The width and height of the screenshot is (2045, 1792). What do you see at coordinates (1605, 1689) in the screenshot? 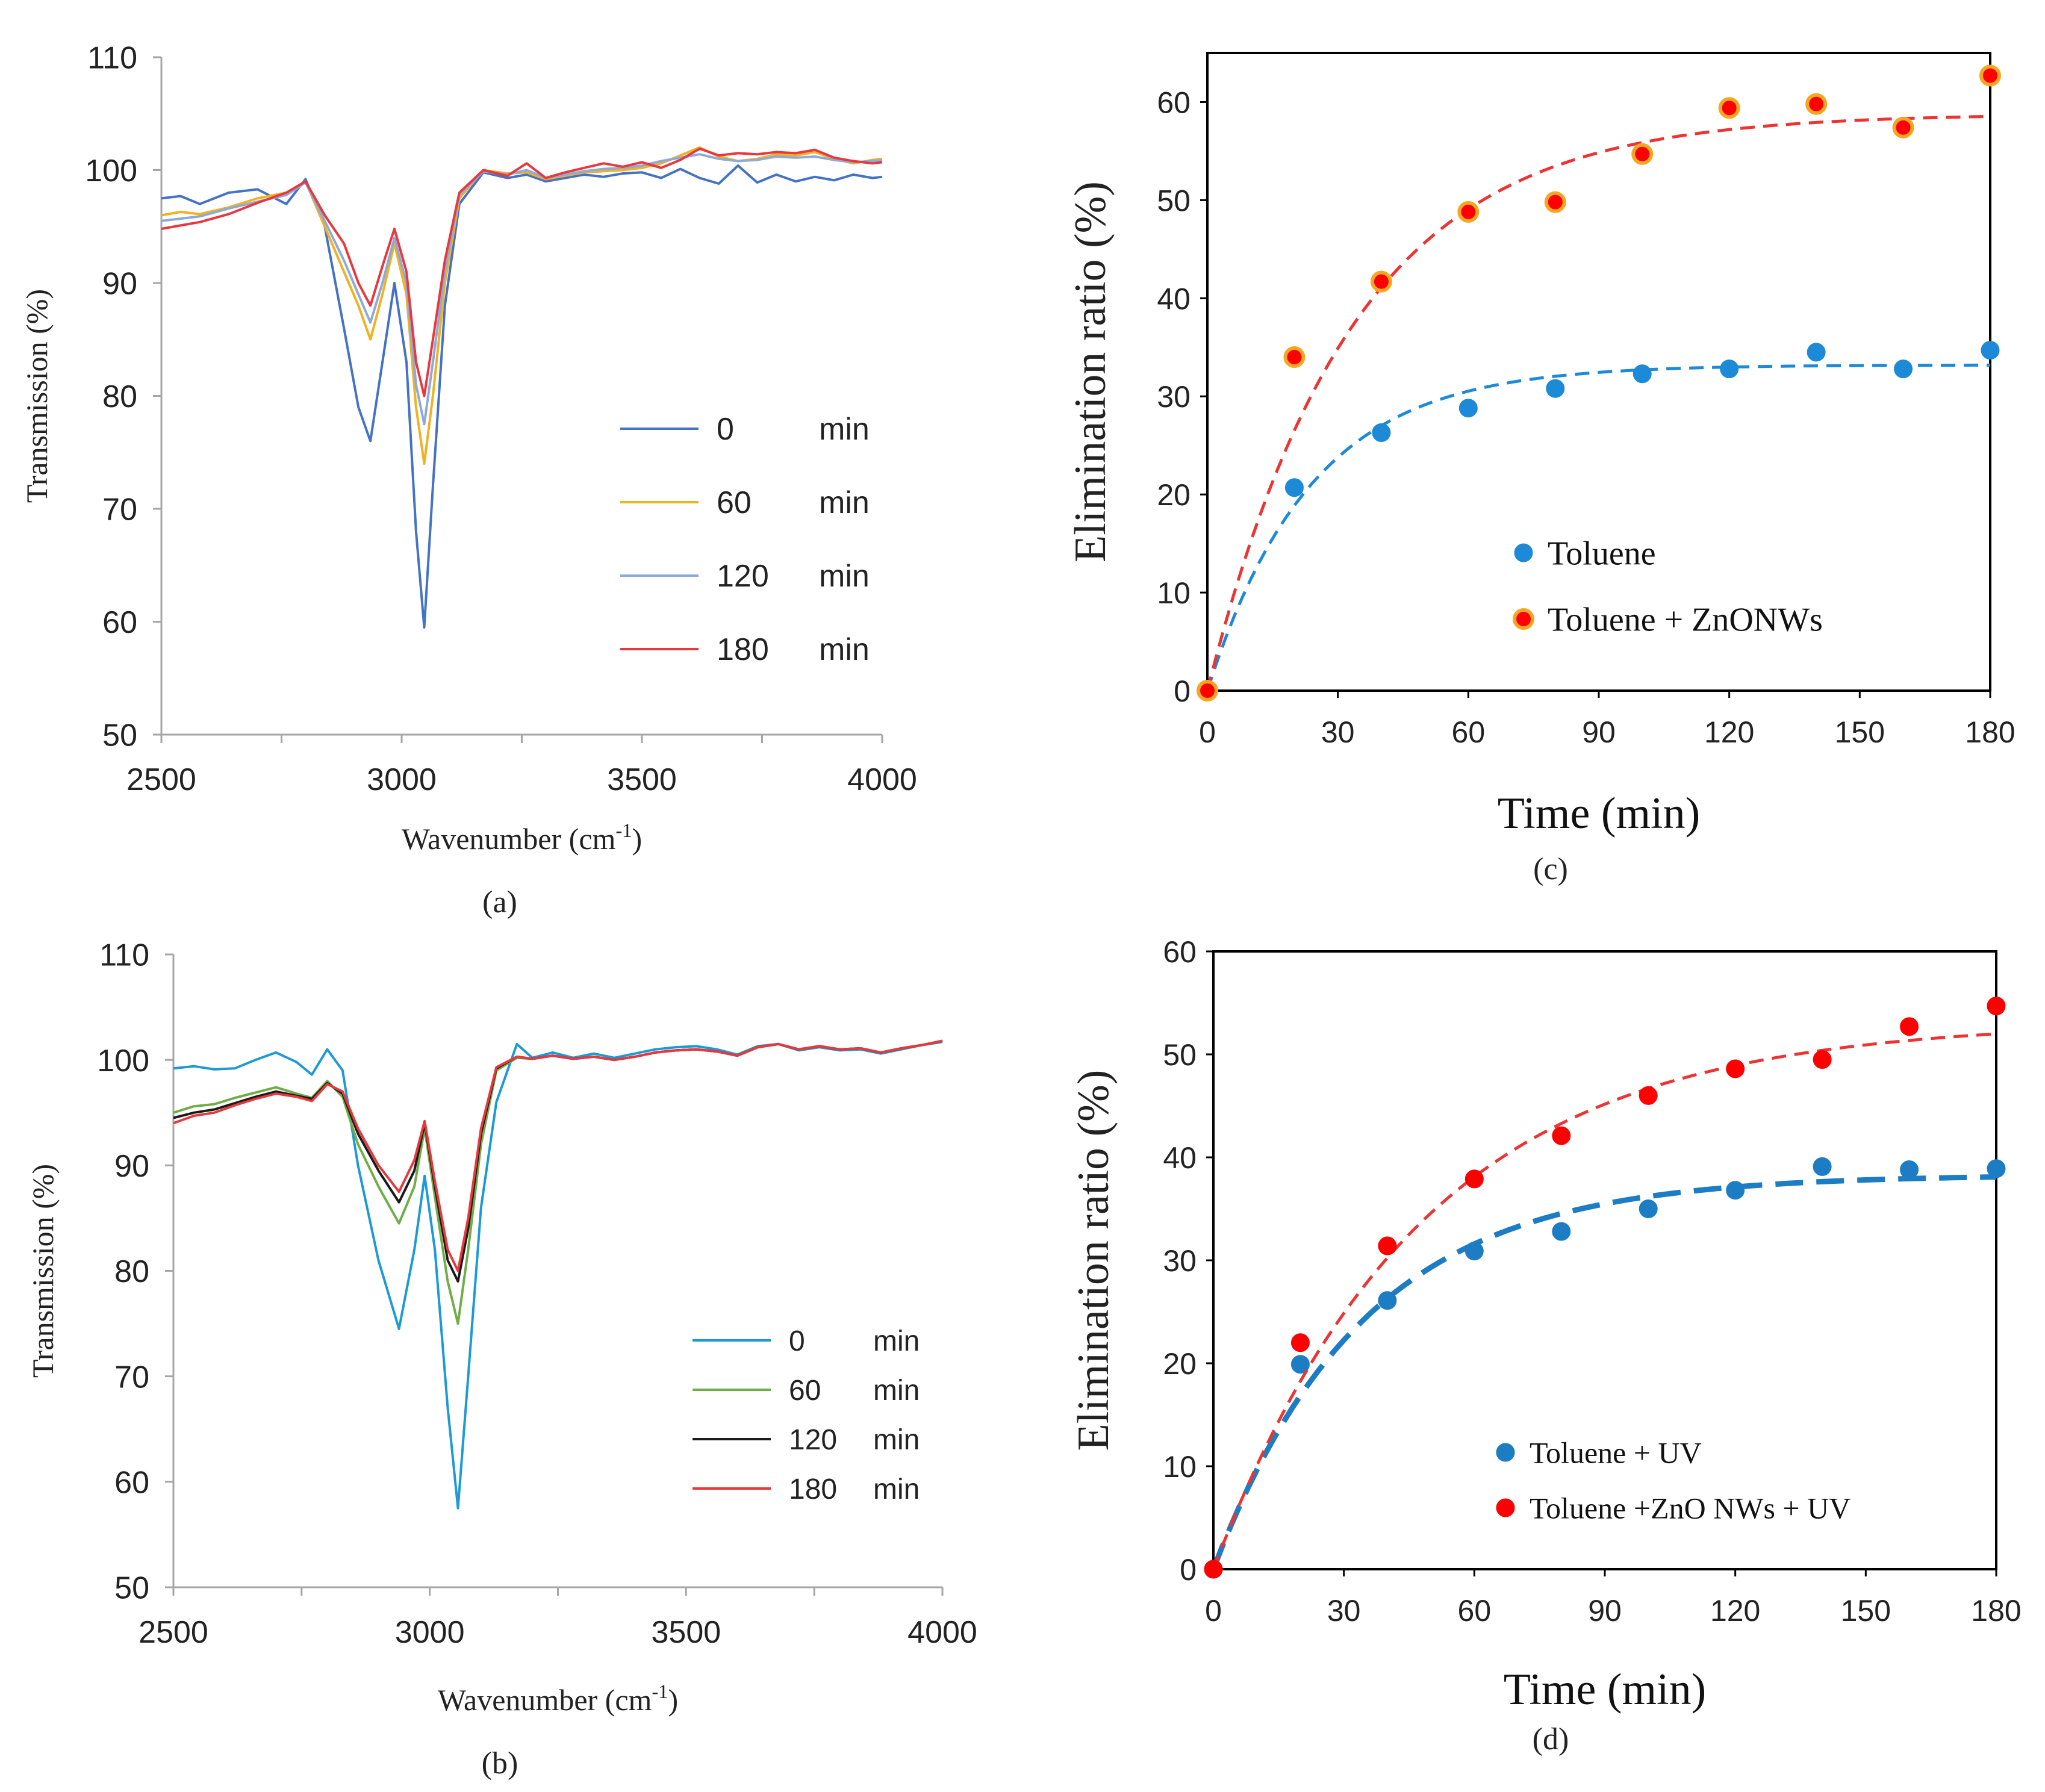
I see `x-axis-label: Time (min)` at bounding box center [1605, 1689].